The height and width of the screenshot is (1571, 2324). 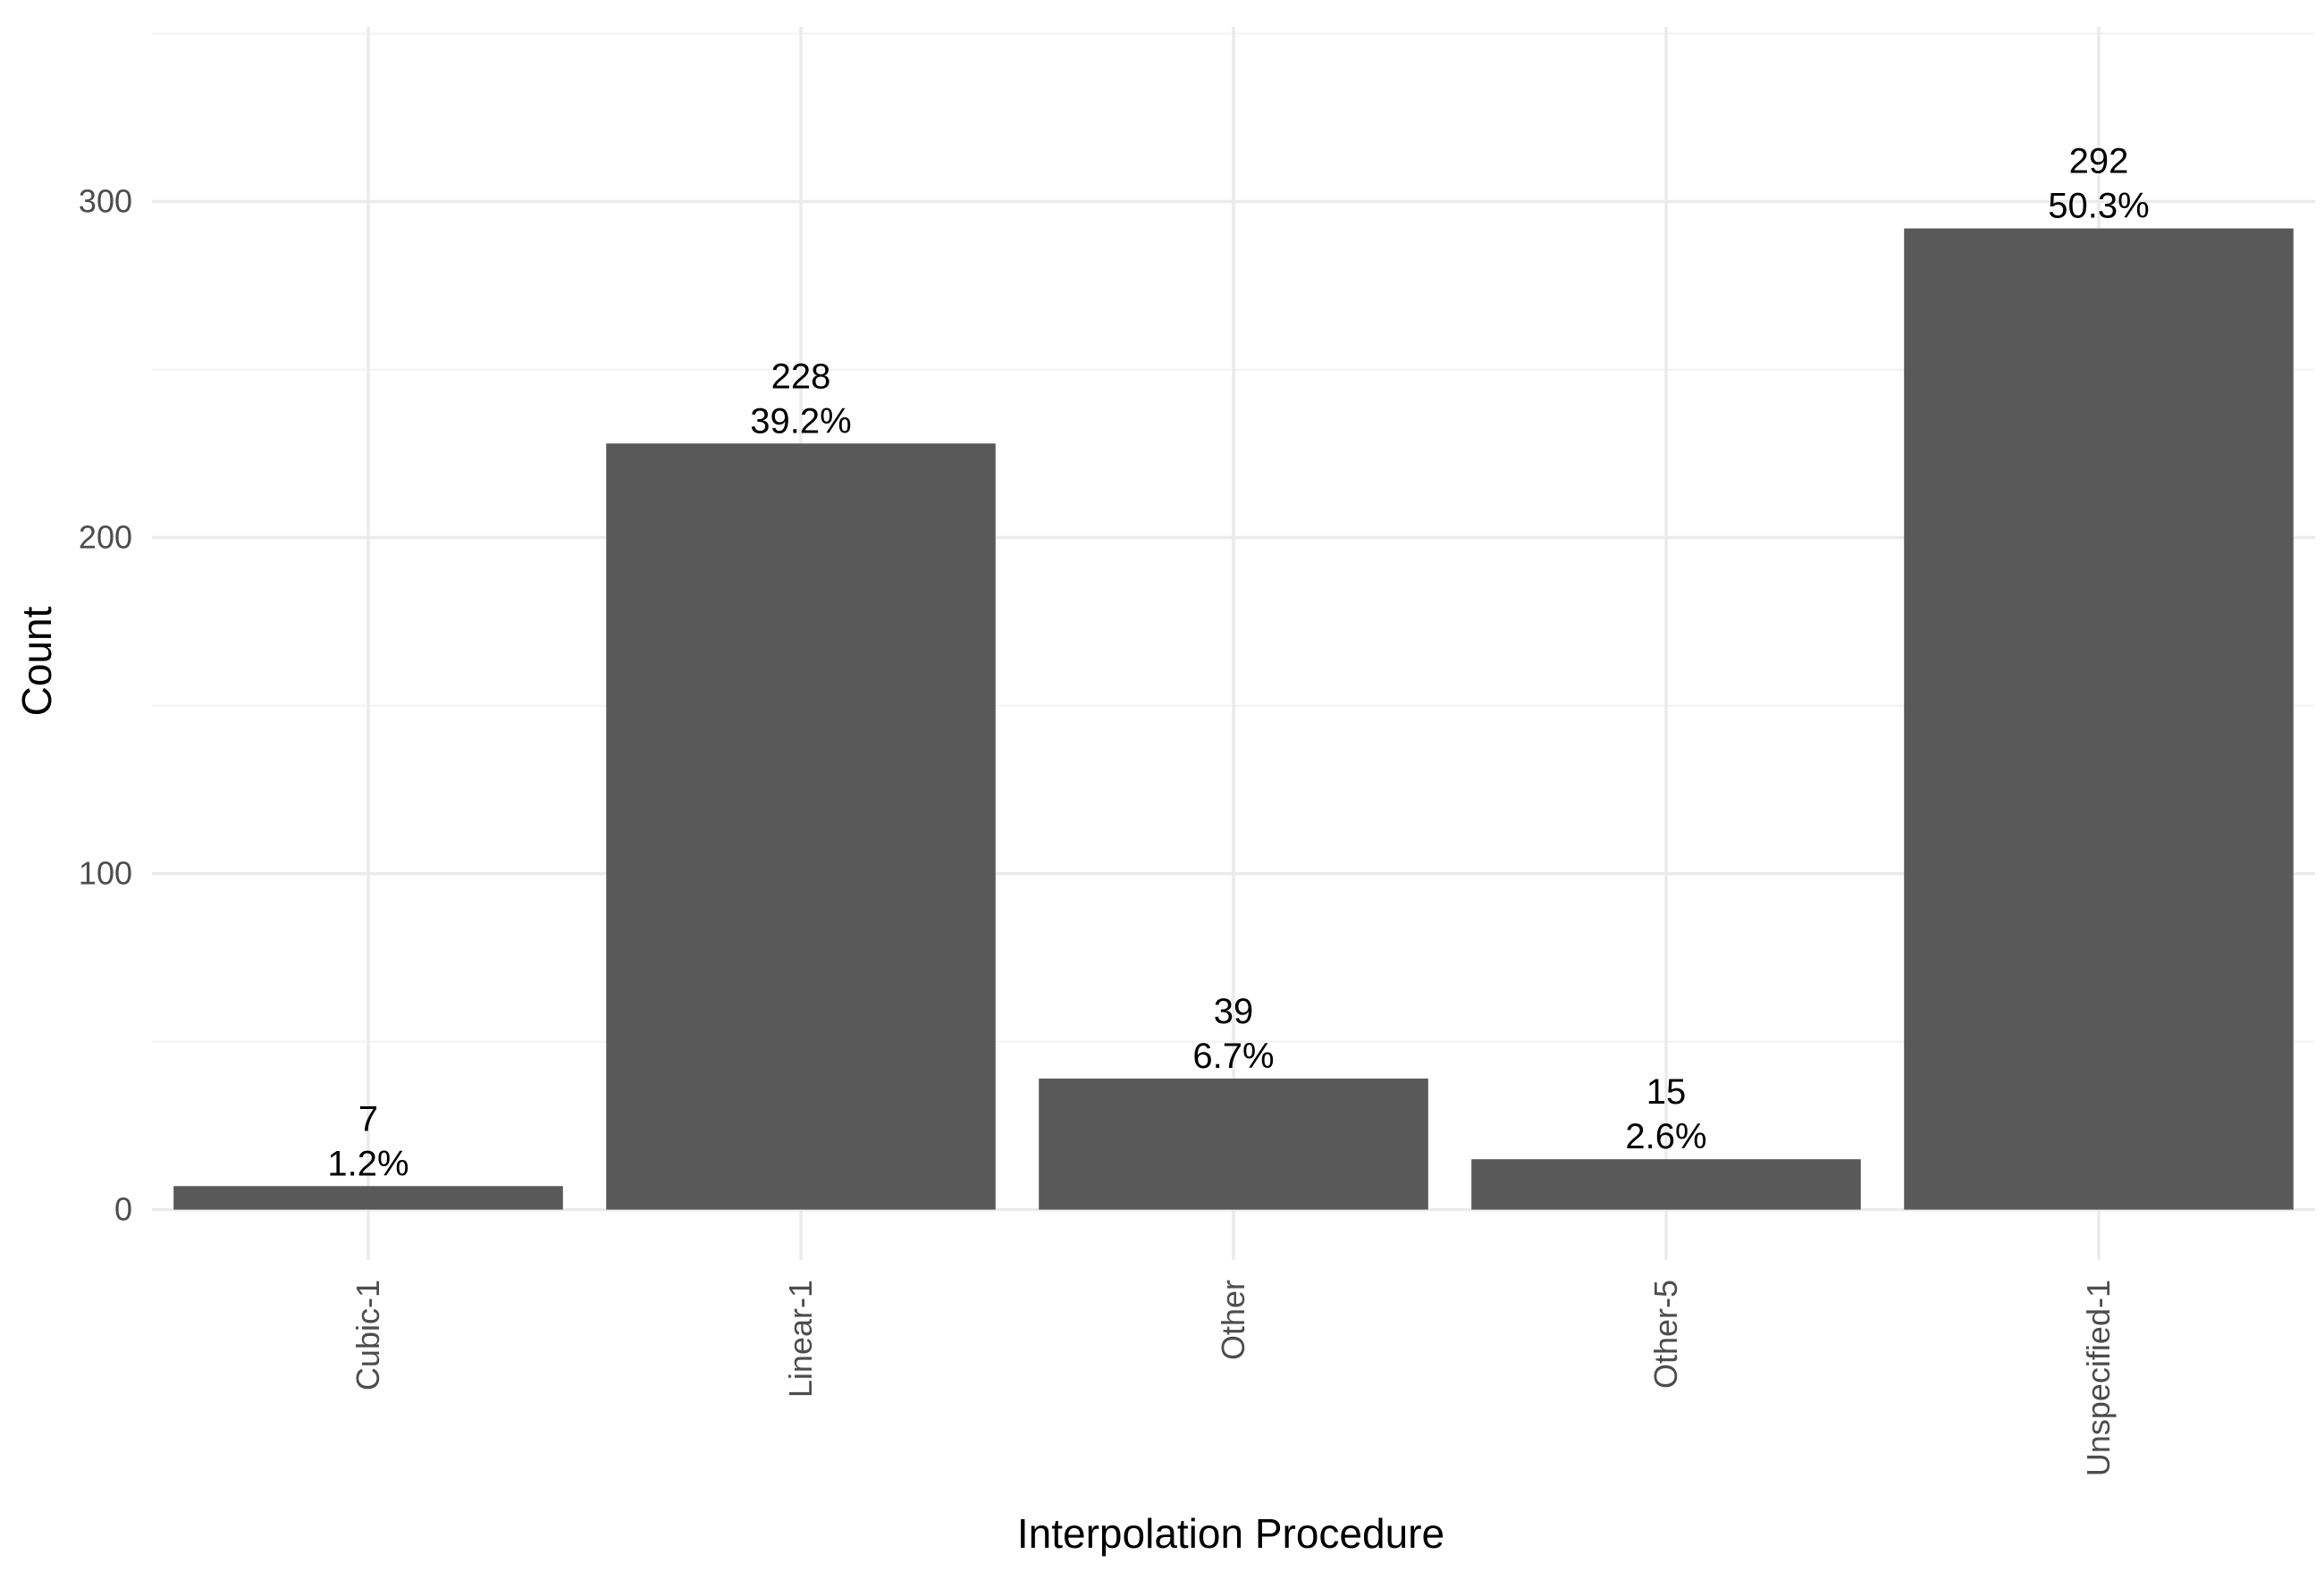 I want to click on bar-count-label: 228, so click(x=801, y=377).